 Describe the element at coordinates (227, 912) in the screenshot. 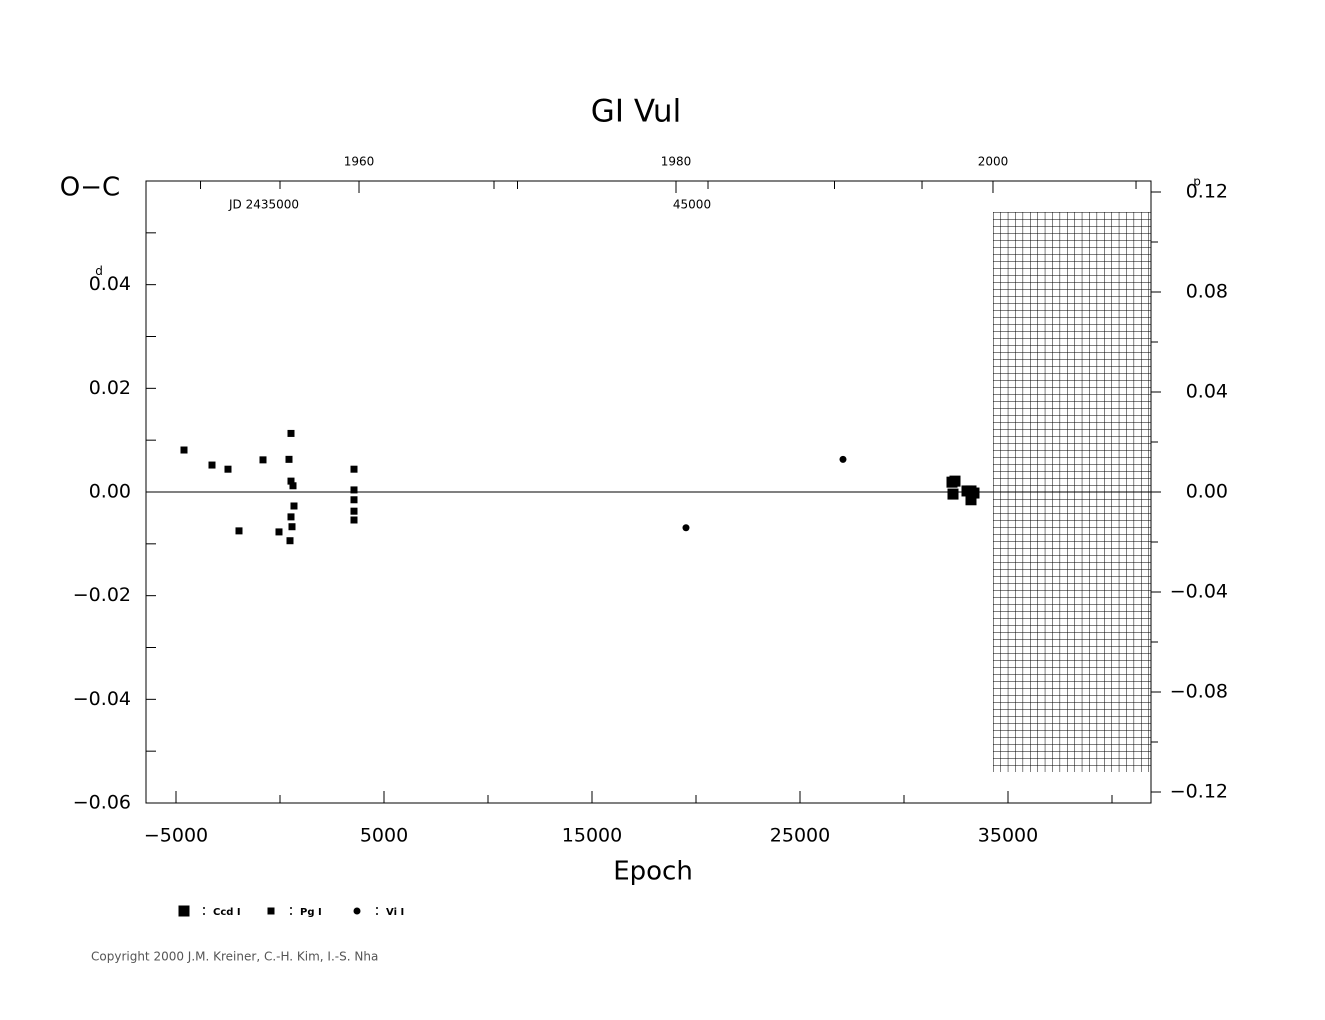

I see `legend-label: Ccd I` at that location.